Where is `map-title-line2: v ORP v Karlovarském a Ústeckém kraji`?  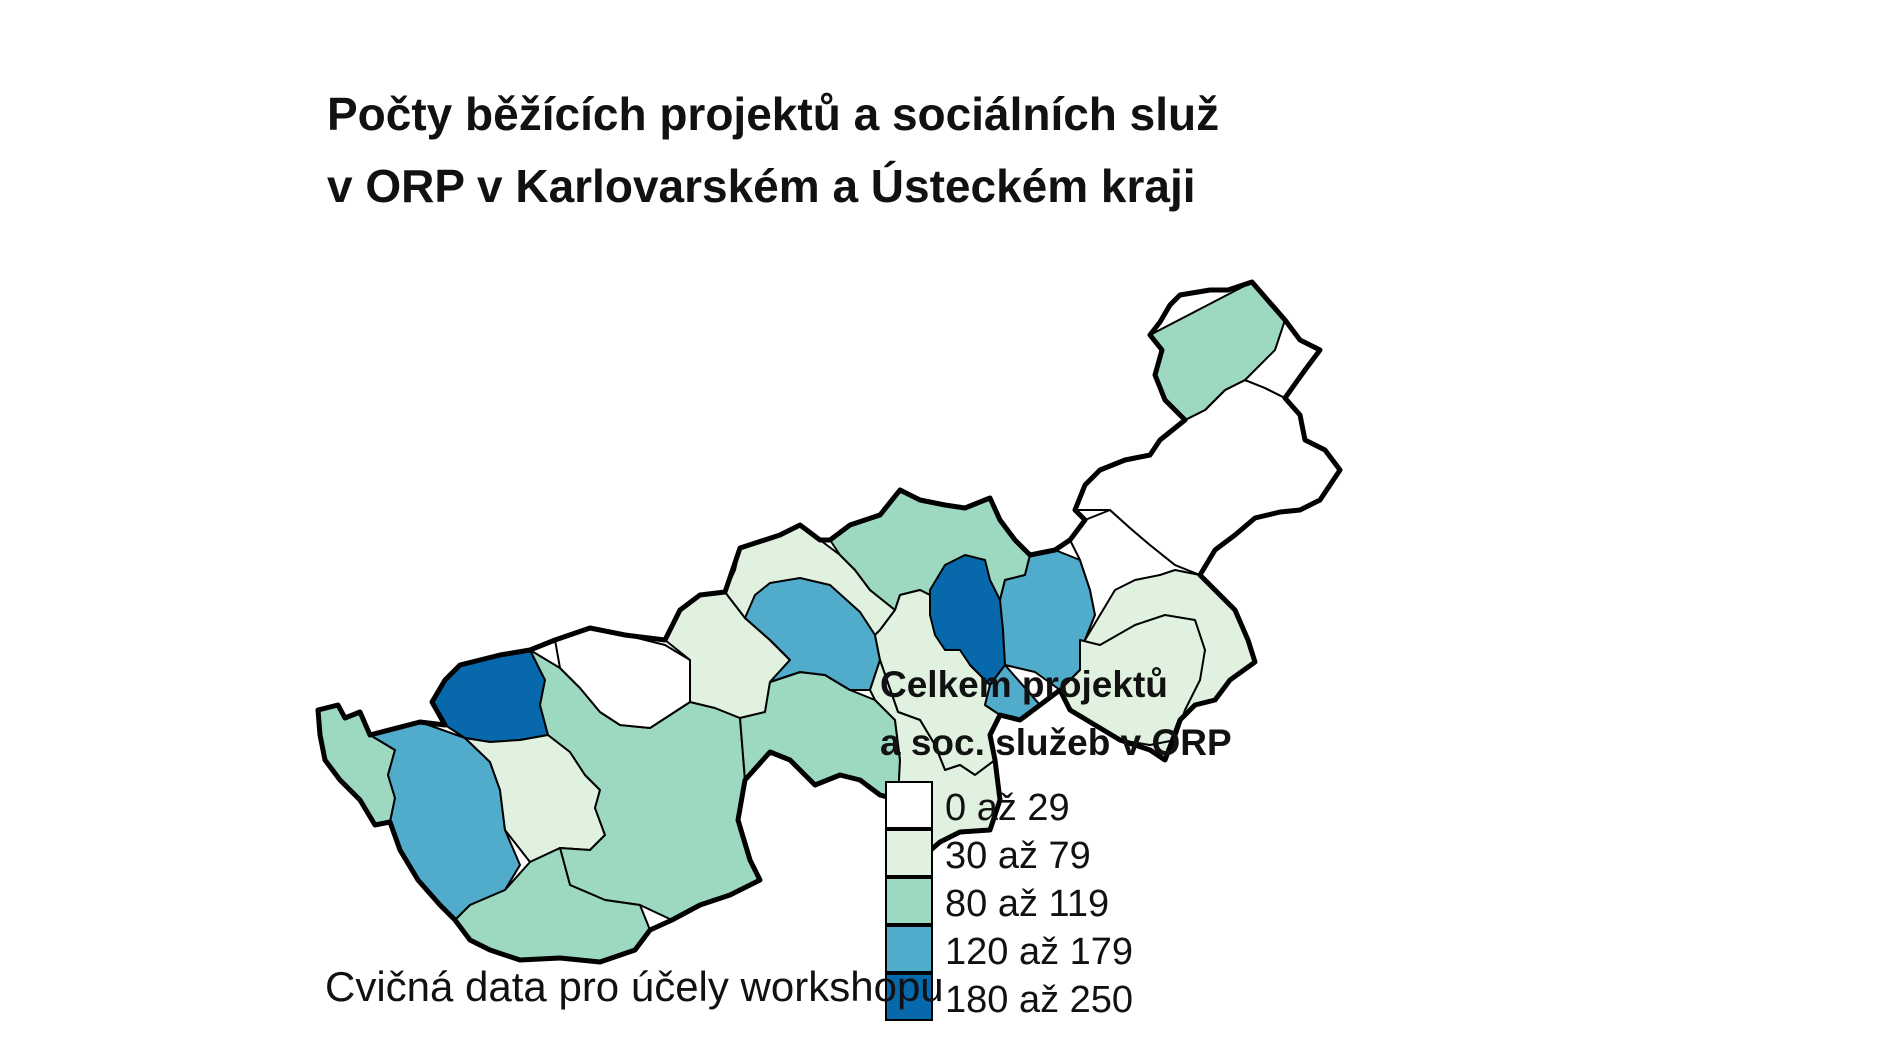 map-title-line2: v ORP v Karlovarském a Ústeckém kraji is located at coordinates (761, 186).